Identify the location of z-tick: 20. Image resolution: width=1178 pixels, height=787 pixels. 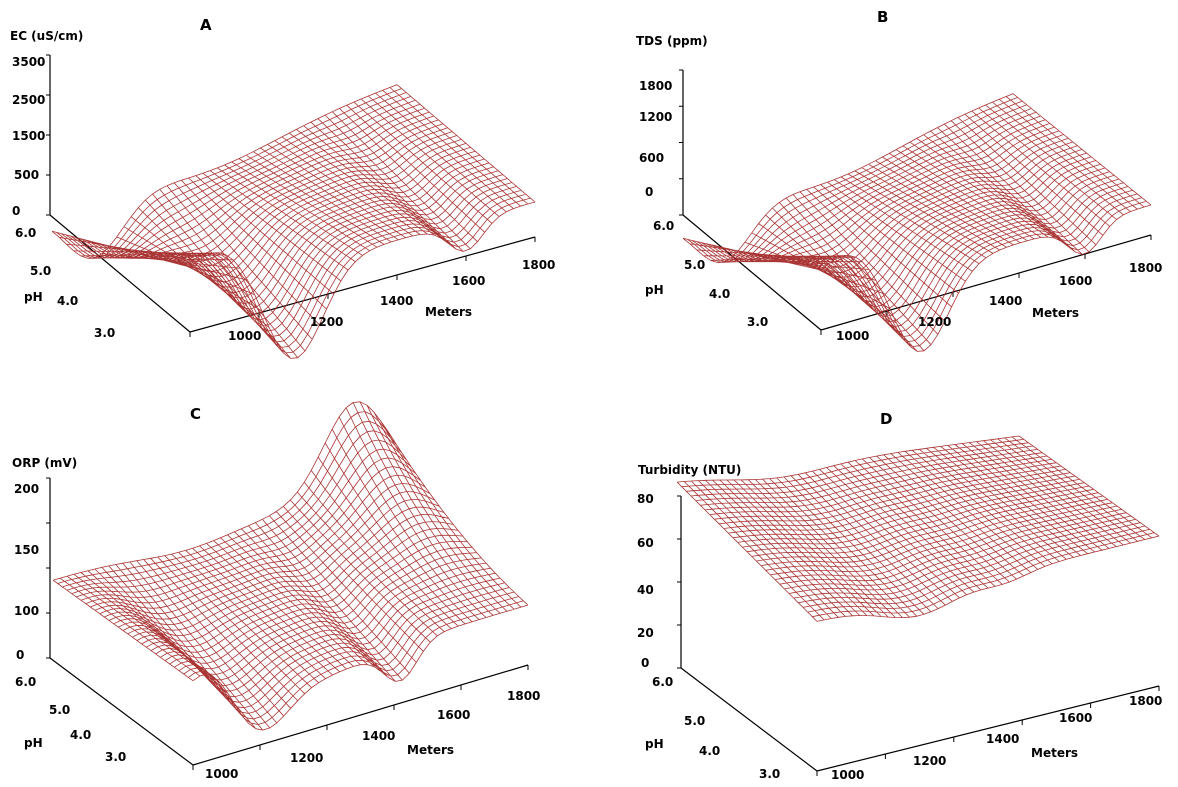
(645, 633).